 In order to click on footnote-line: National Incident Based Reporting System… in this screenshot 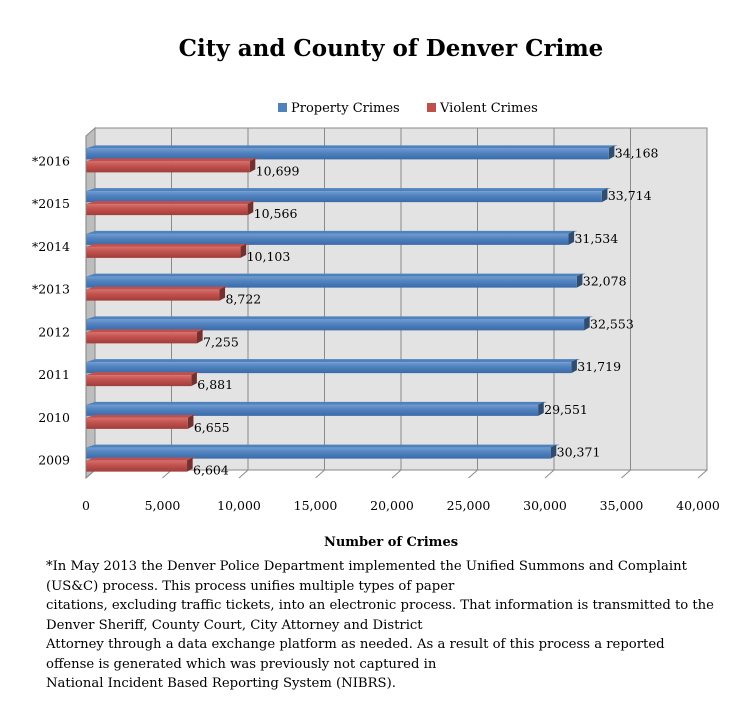, I will do `click(221, 683)`.